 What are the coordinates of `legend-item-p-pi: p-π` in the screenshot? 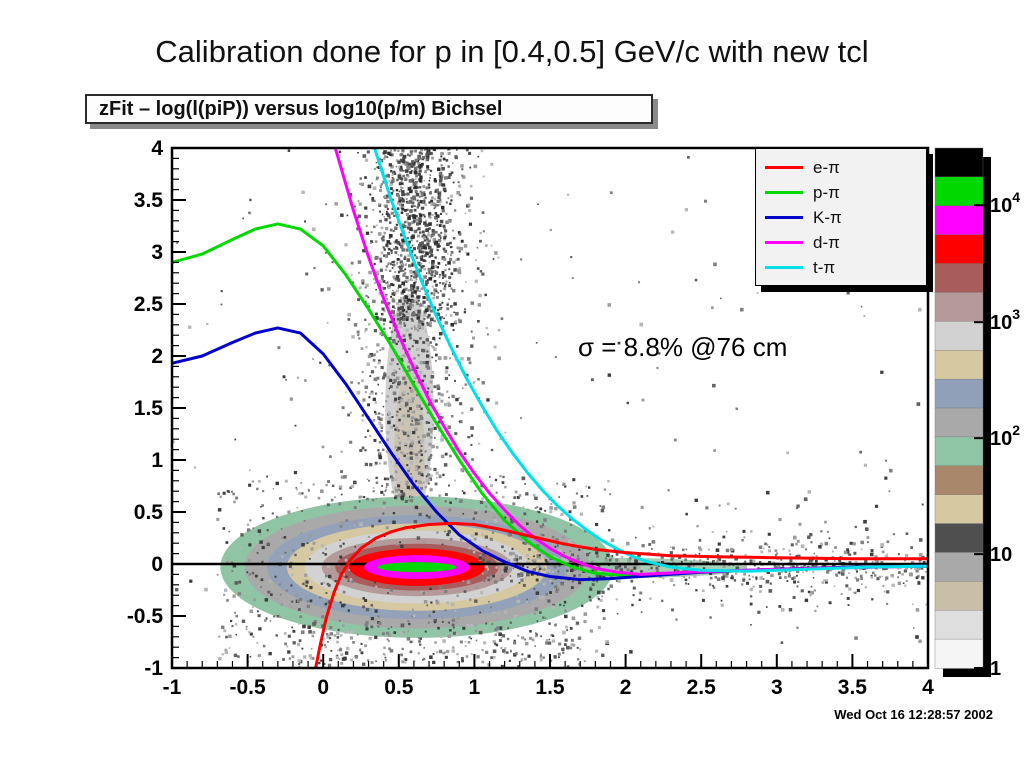 It's located at (845, 192).